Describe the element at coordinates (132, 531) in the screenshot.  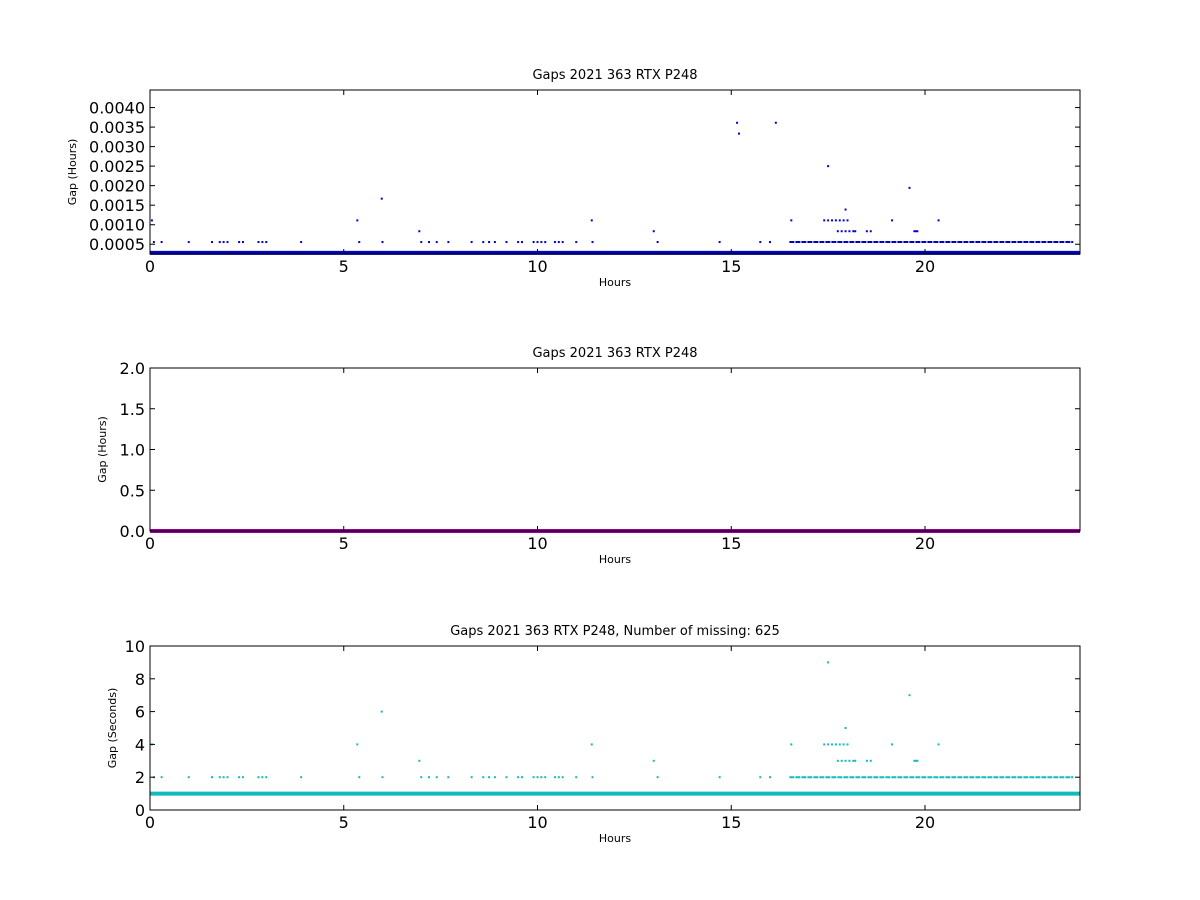
I see `y-tick-label: 0.0` at that location.